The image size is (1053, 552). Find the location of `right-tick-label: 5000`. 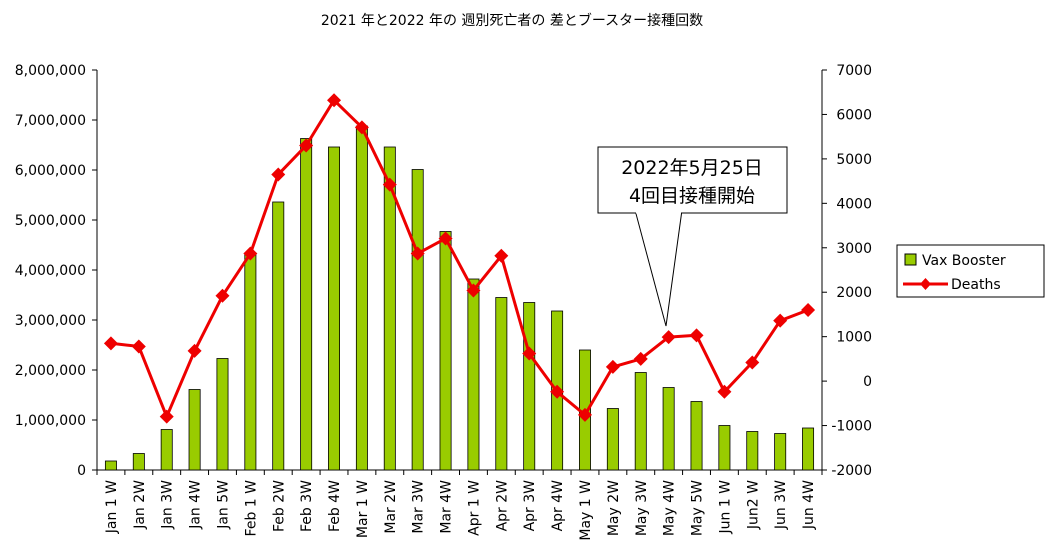

right-tick-label: 5000 is located at coordinates (854, 160).